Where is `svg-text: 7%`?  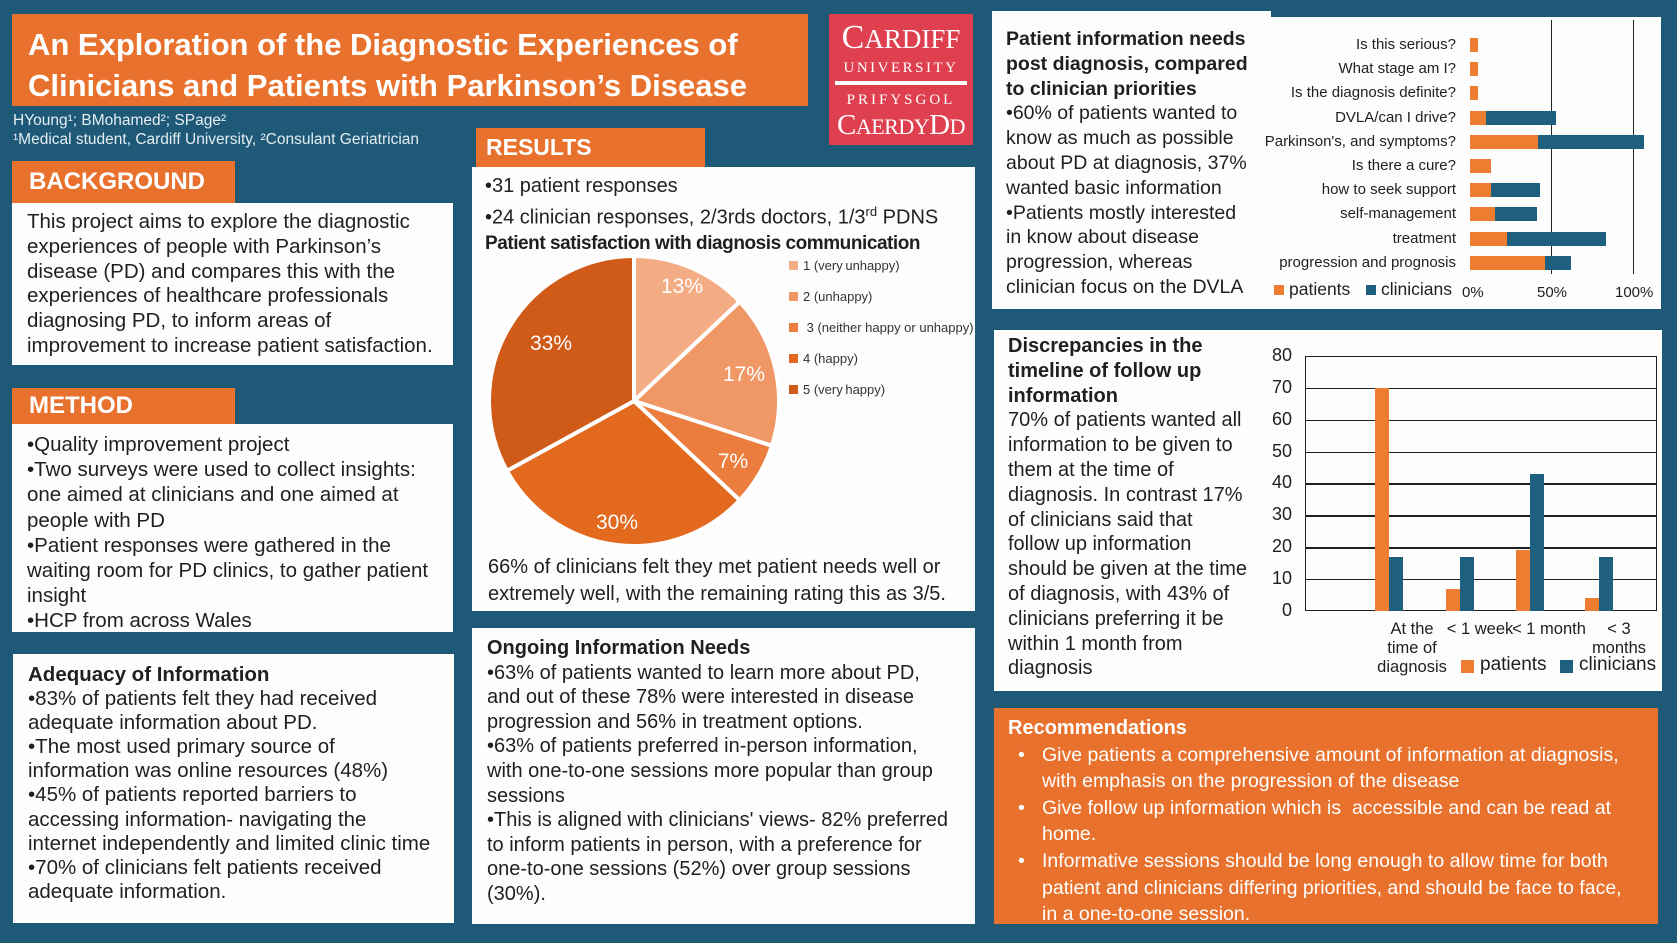 svg-text: 7% is located at coordinates (733, 461).